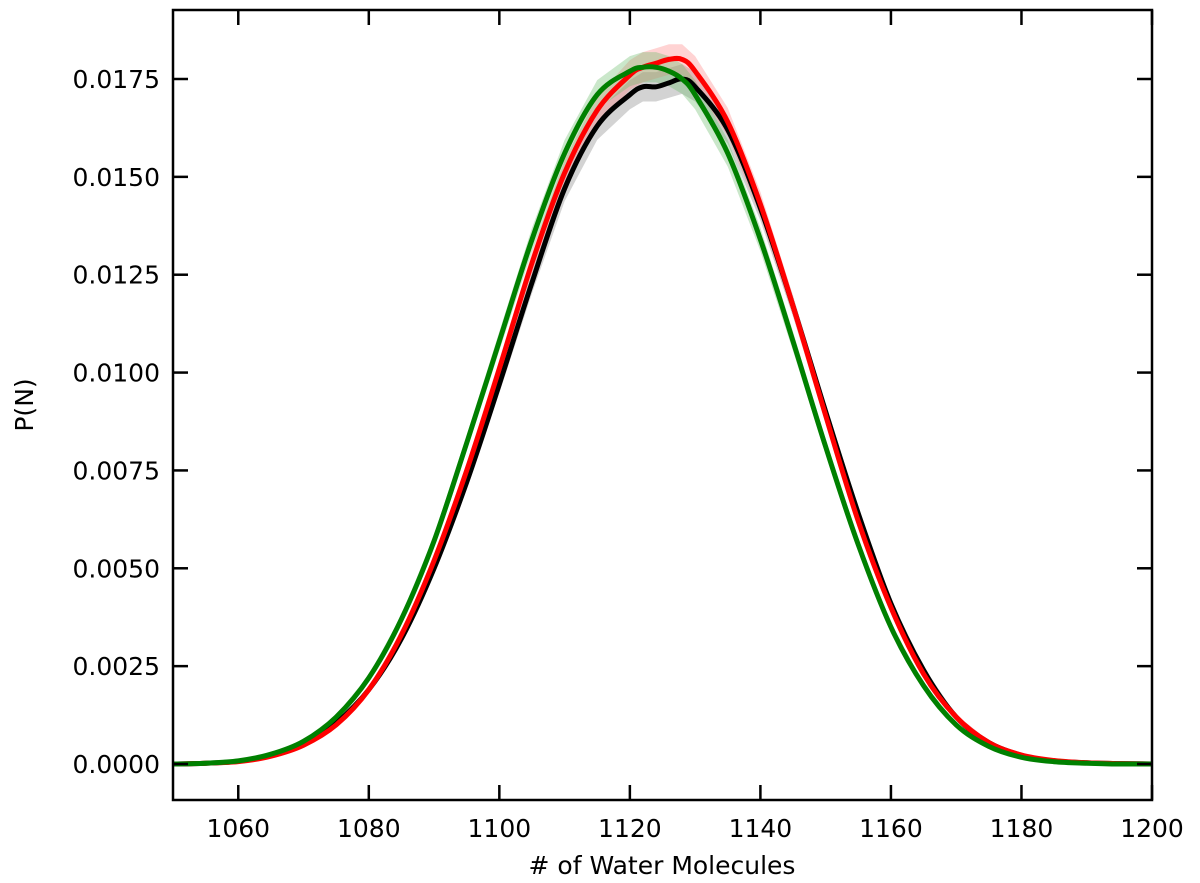 This screenshot has width=1200, height=883. I want to click on y-tick-label: 0.0150, so click(116, 177).